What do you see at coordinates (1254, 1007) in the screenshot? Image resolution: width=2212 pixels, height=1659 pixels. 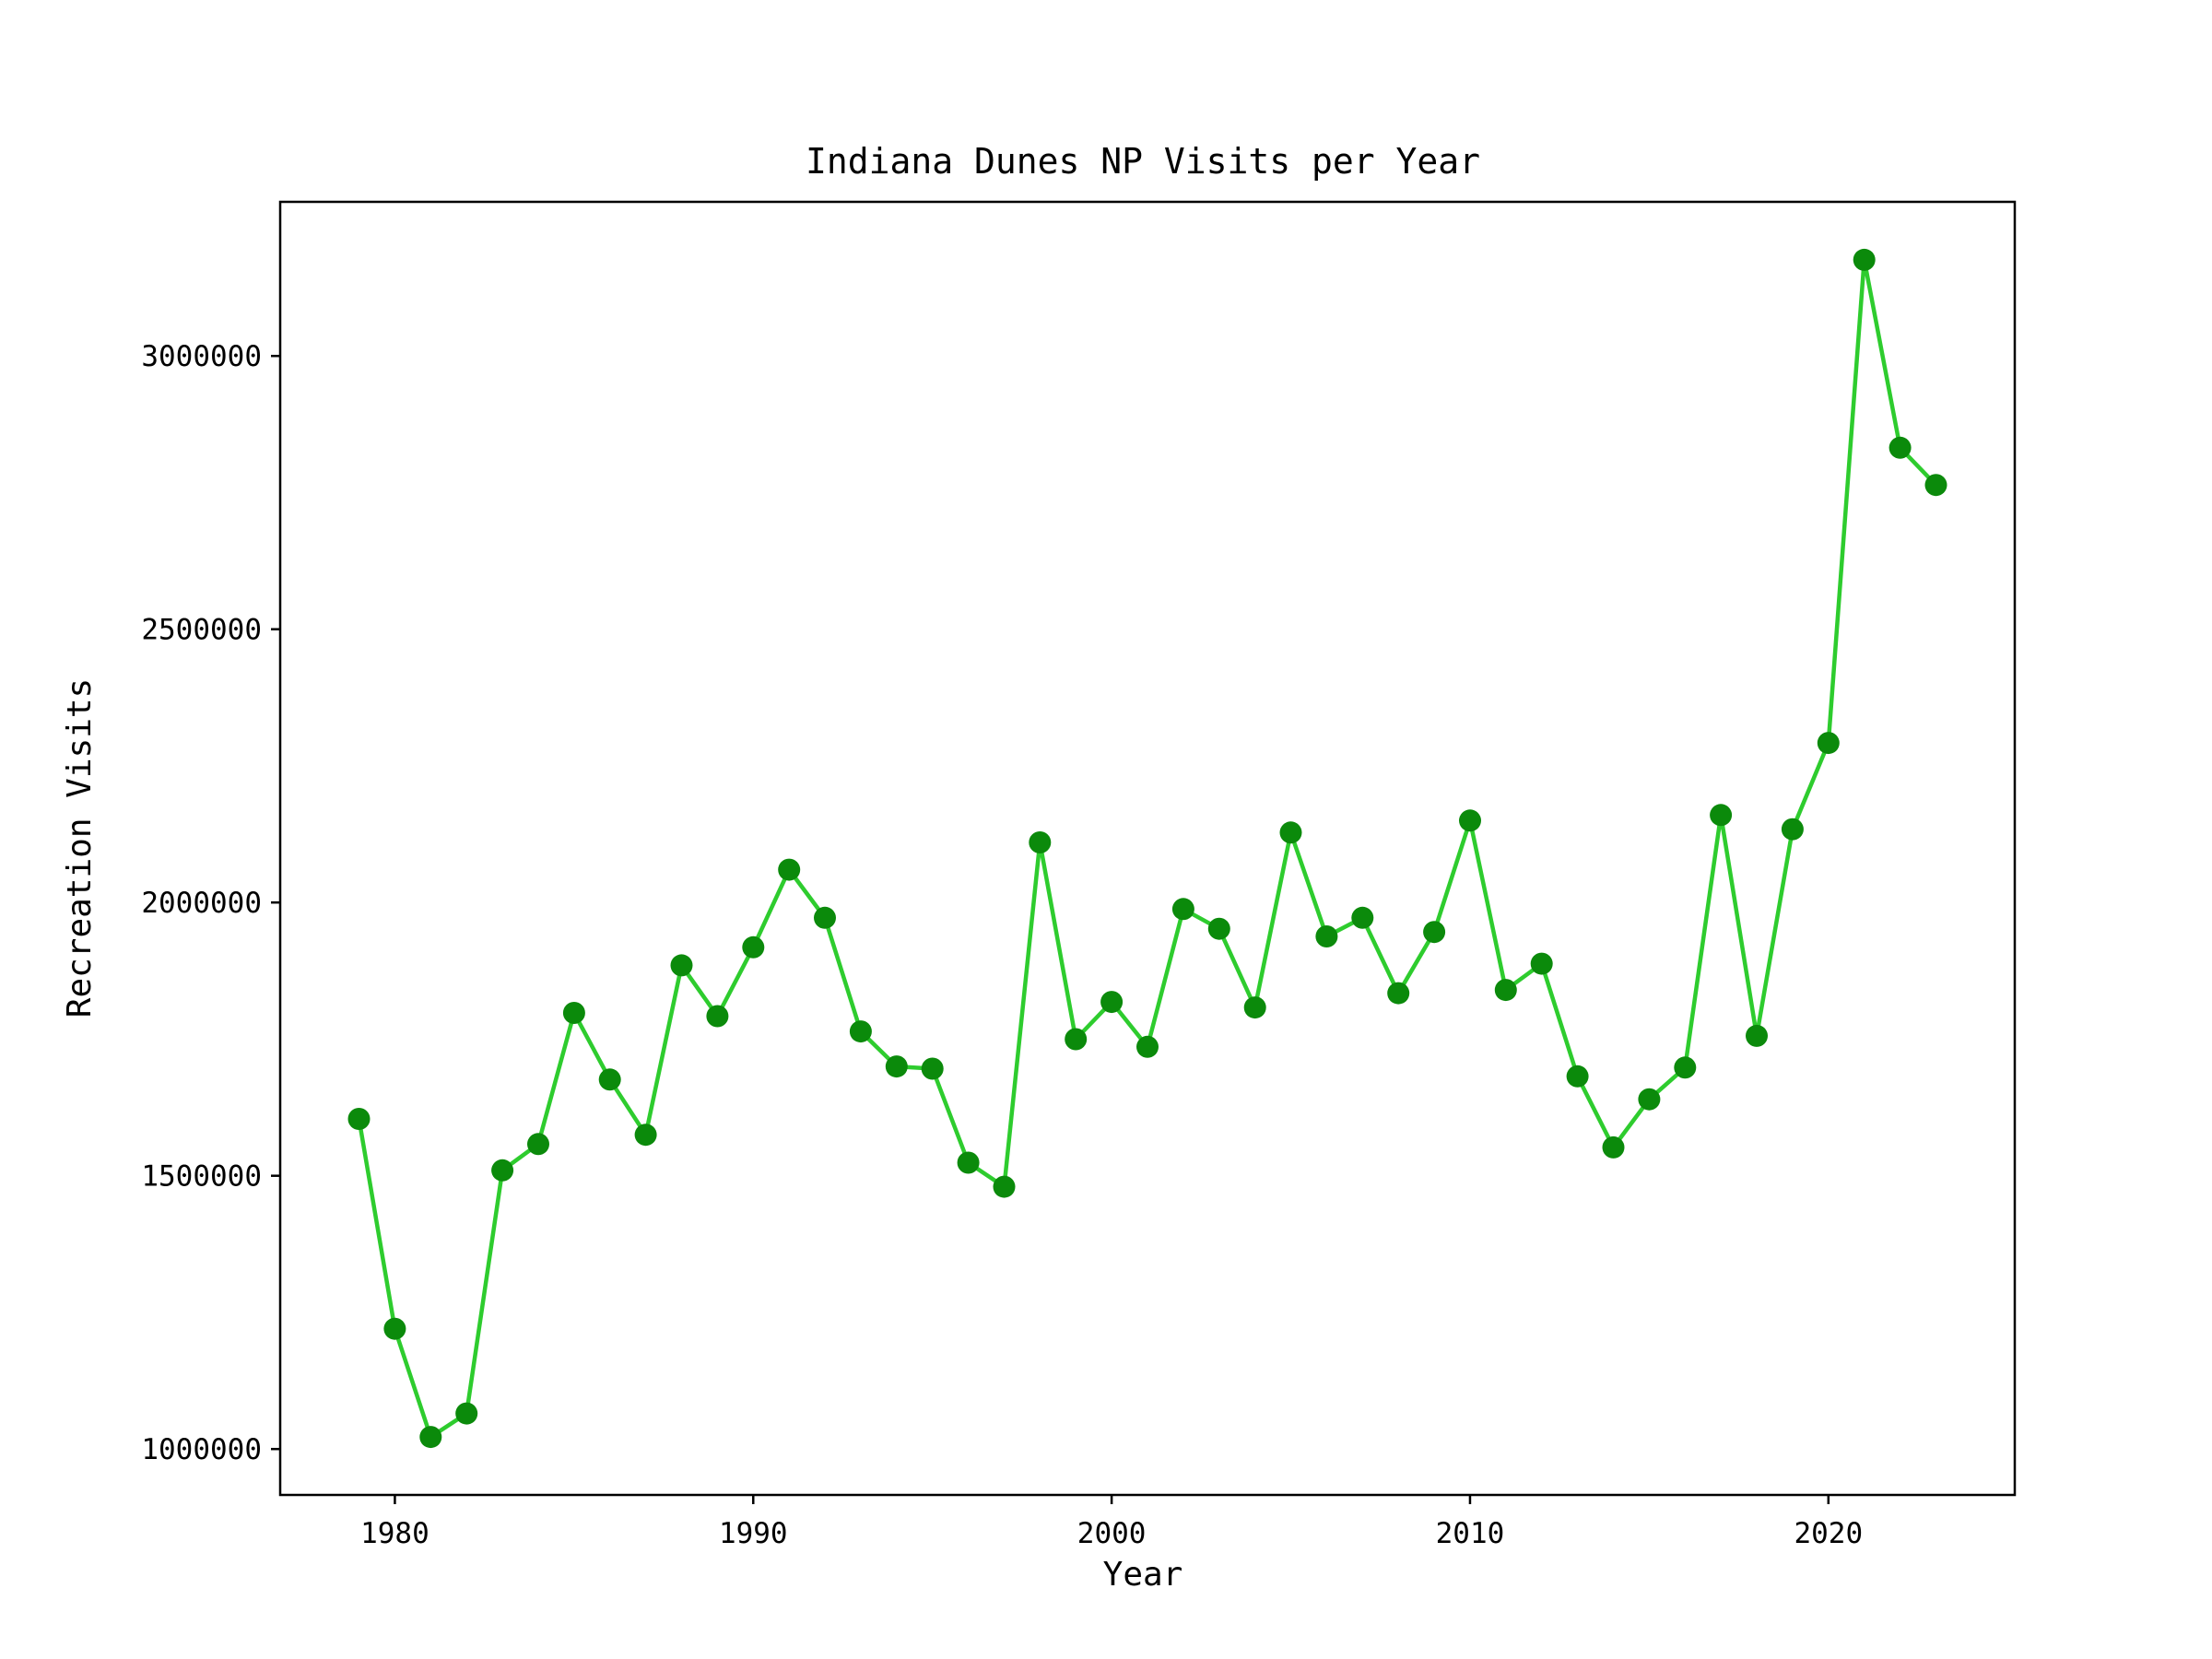 I see `data-point-2004` at bounding box center [1254, 1007].